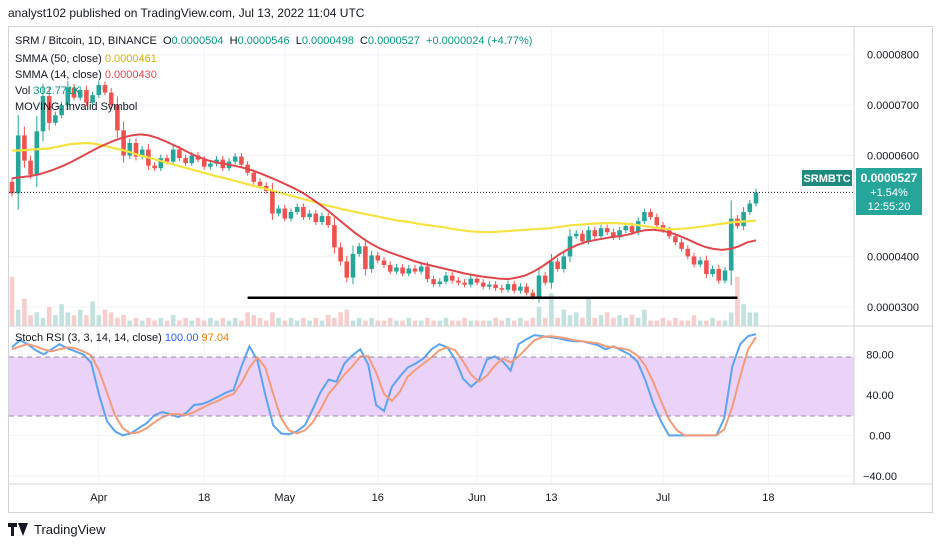 Image resolution: width=941 pixels, height=548 pixels. Describe the element at coordinates (893, 157) in the screenshot. I see `price-tick-label: 0.0000600` at that location.